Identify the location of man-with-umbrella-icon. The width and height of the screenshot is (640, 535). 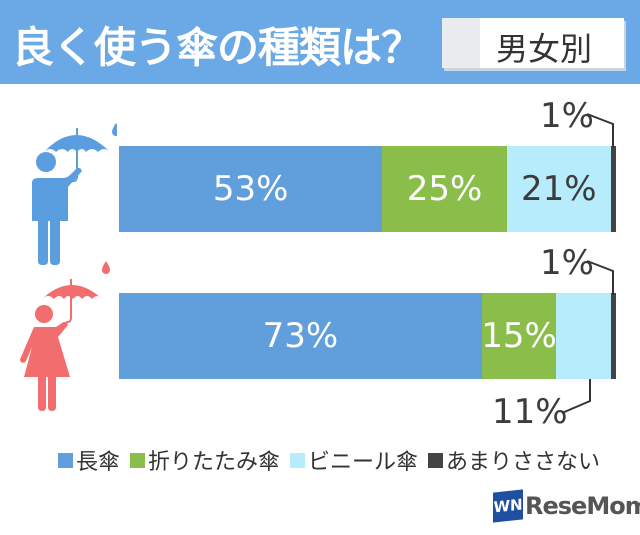
(74, 194).